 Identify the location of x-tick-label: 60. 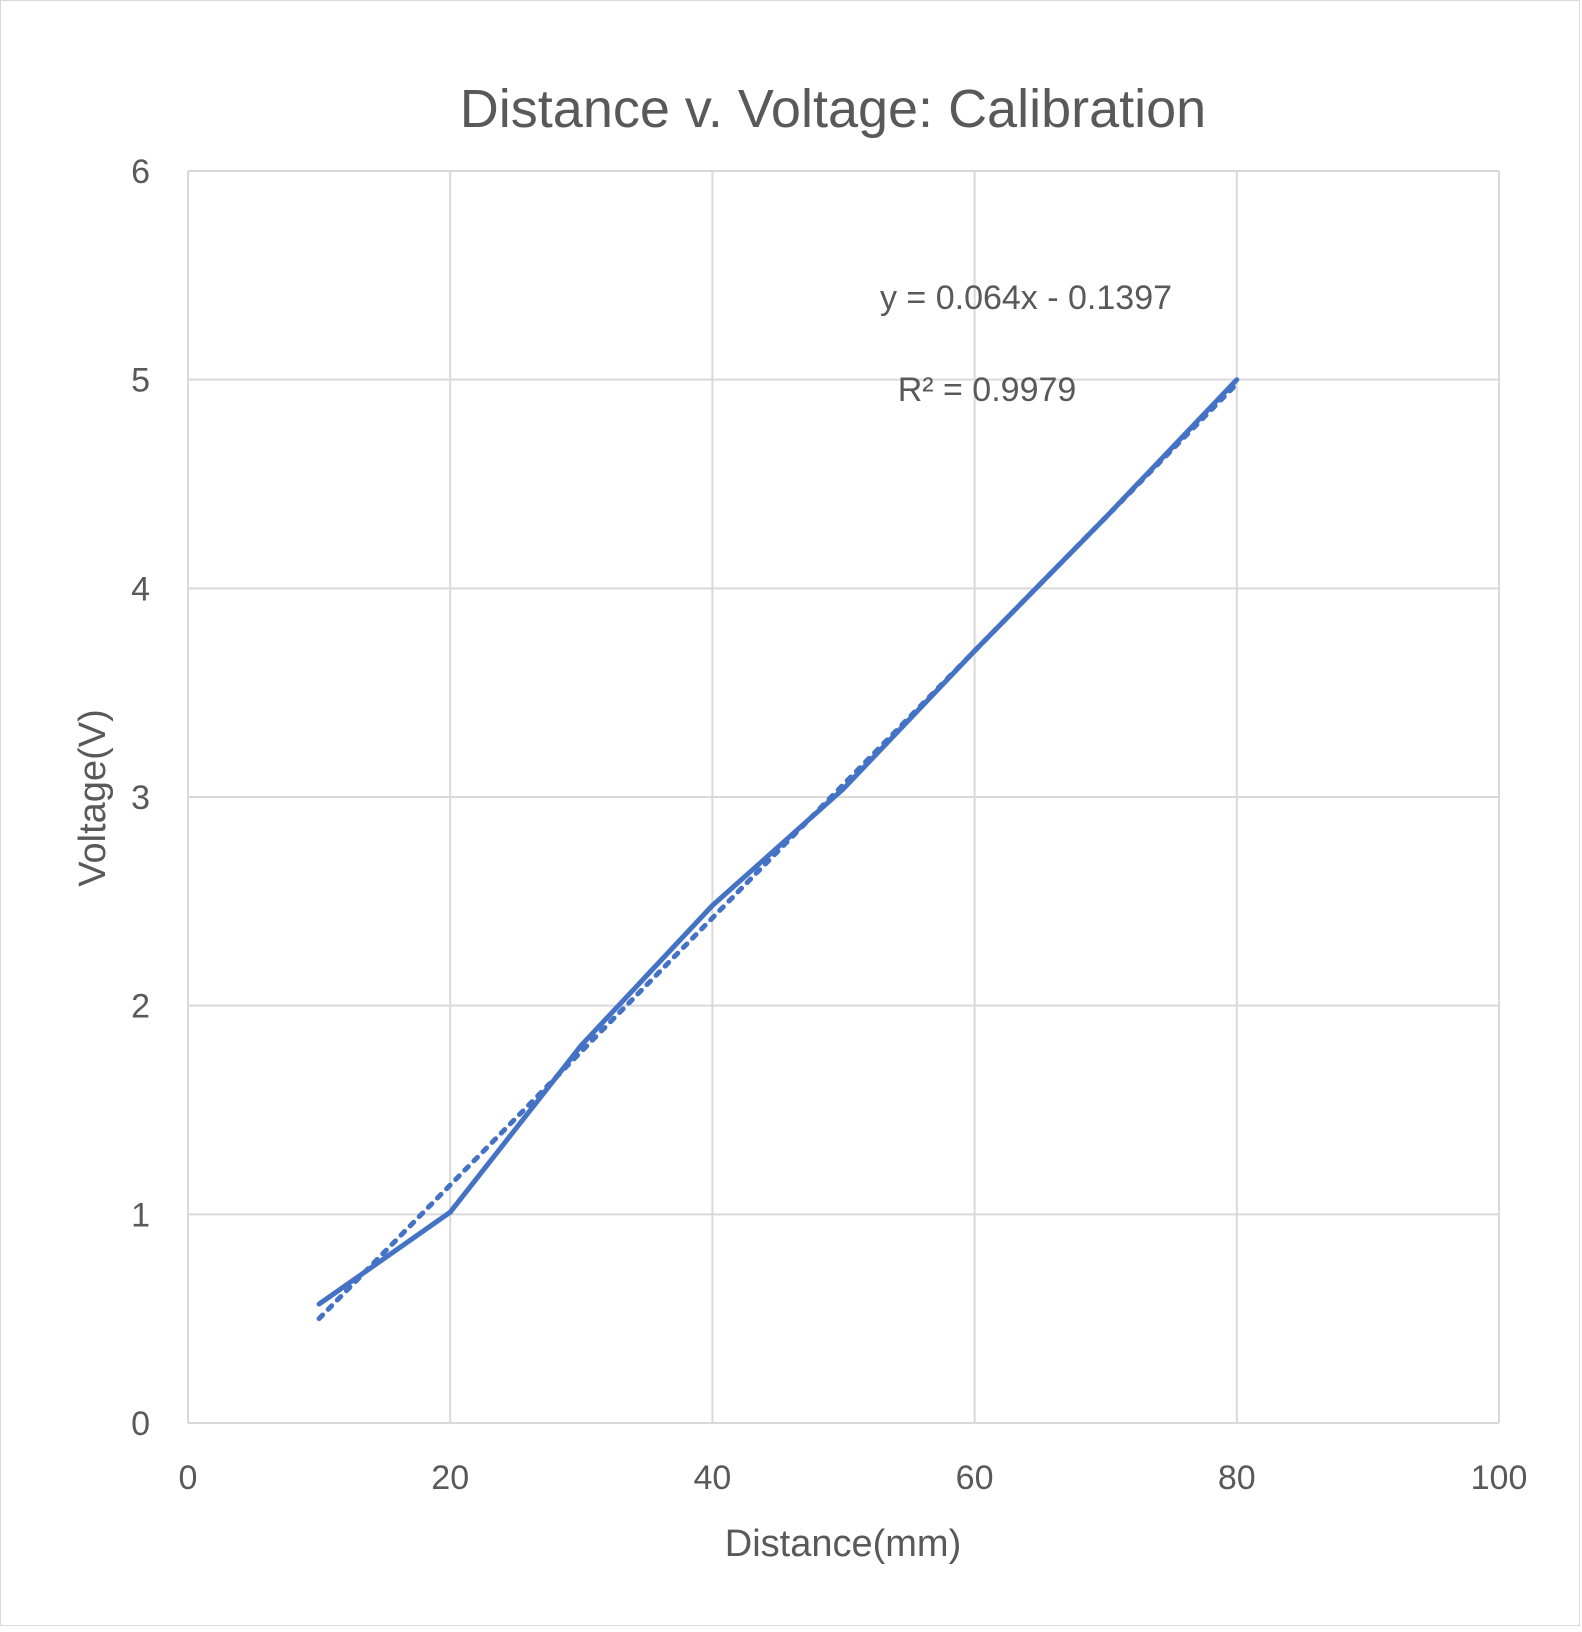
(975, 1478).